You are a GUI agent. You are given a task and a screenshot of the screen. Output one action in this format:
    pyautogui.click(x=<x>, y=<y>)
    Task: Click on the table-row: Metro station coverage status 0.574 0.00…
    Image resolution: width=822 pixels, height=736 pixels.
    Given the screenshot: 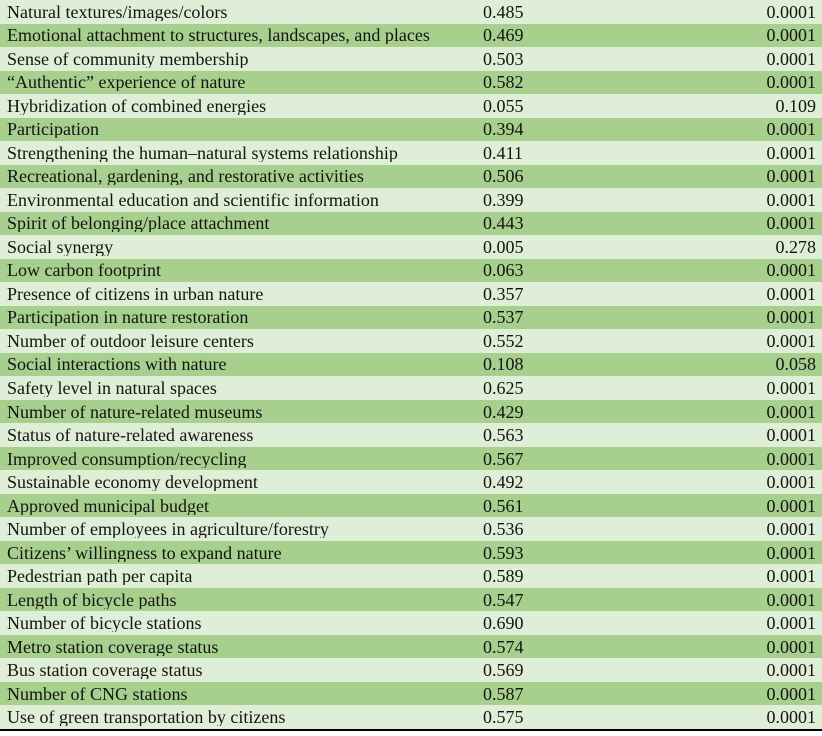 What is the action you would take?
    pyautogui.click(x=411, y=646)
    